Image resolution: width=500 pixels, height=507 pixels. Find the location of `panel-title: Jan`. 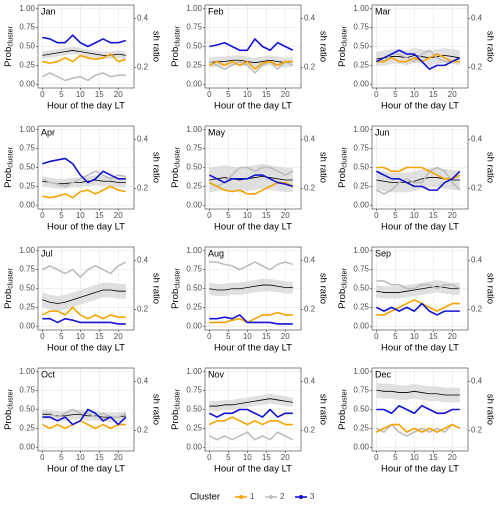

panel-title: Jan is located at coordinates (48, 11).